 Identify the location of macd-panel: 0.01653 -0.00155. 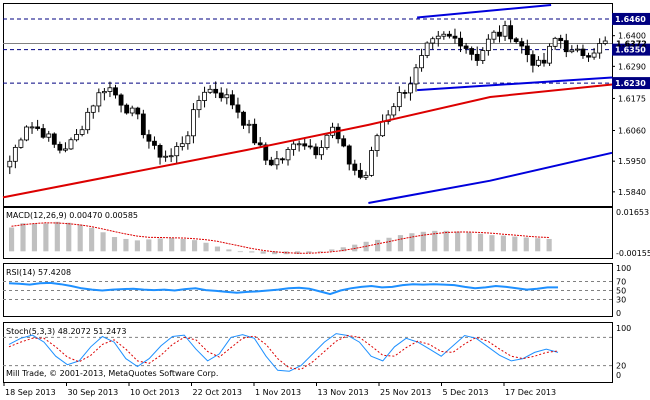
(329, 233).